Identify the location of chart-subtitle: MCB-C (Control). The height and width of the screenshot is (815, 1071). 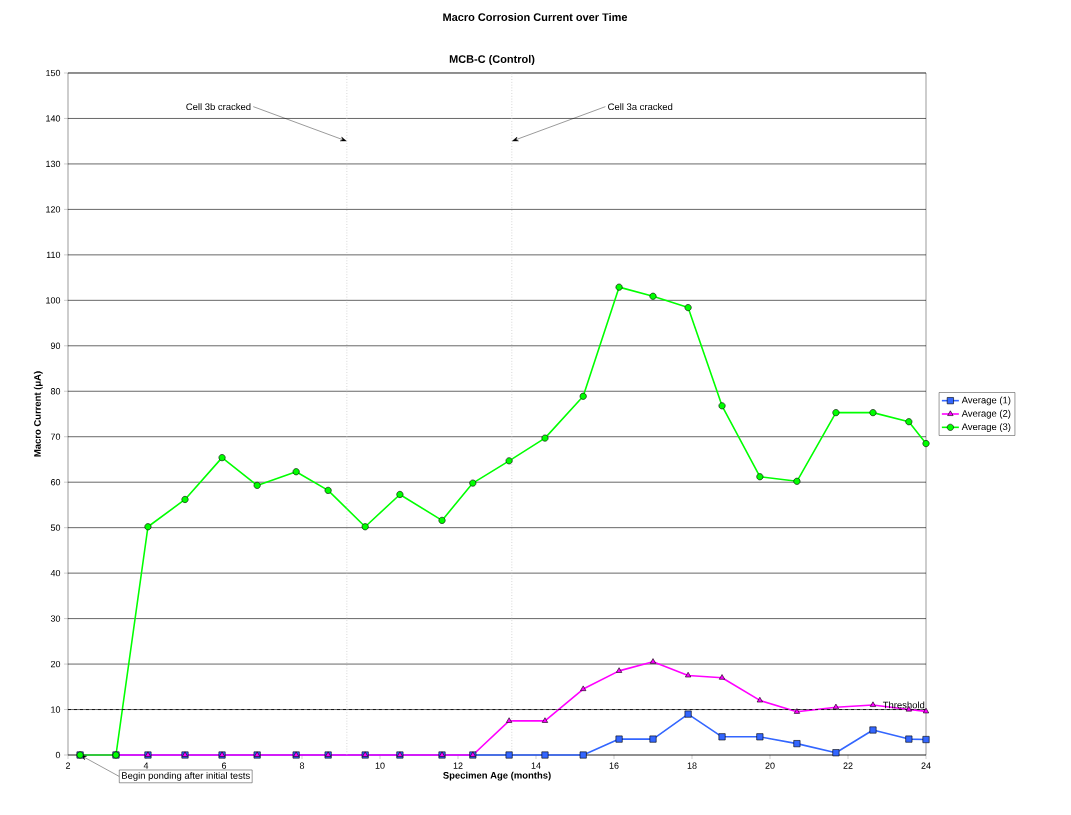
(492, 60).